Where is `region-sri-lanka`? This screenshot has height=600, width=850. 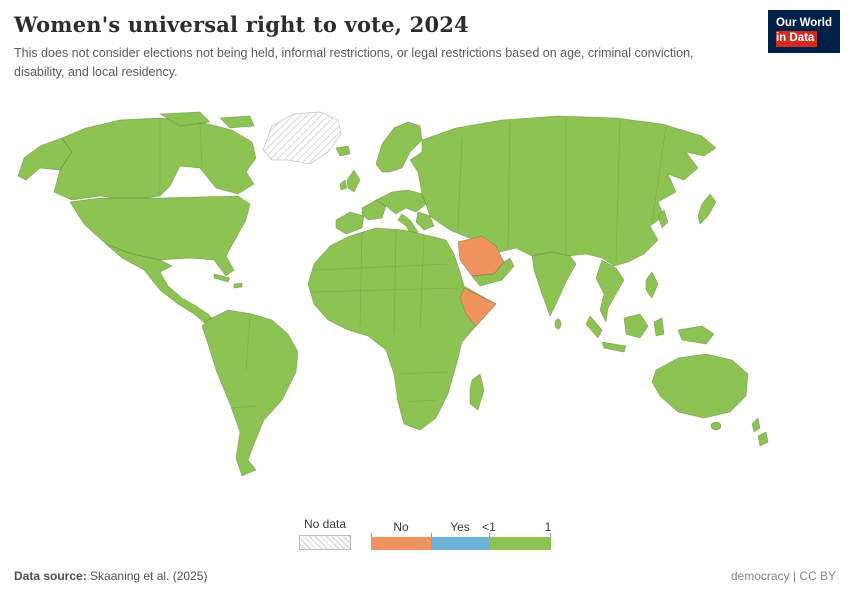
region-sri-lanka is located at coordinates (558, 324).